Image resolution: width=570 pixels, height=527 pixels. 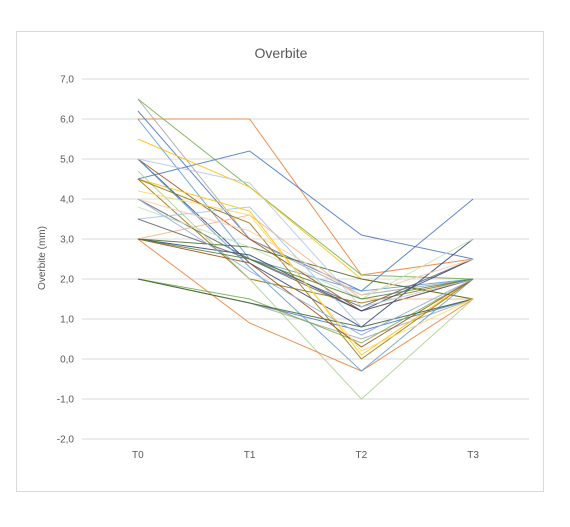 I want to click on y-tick-label: 6,0, so click(x=67, y=120).